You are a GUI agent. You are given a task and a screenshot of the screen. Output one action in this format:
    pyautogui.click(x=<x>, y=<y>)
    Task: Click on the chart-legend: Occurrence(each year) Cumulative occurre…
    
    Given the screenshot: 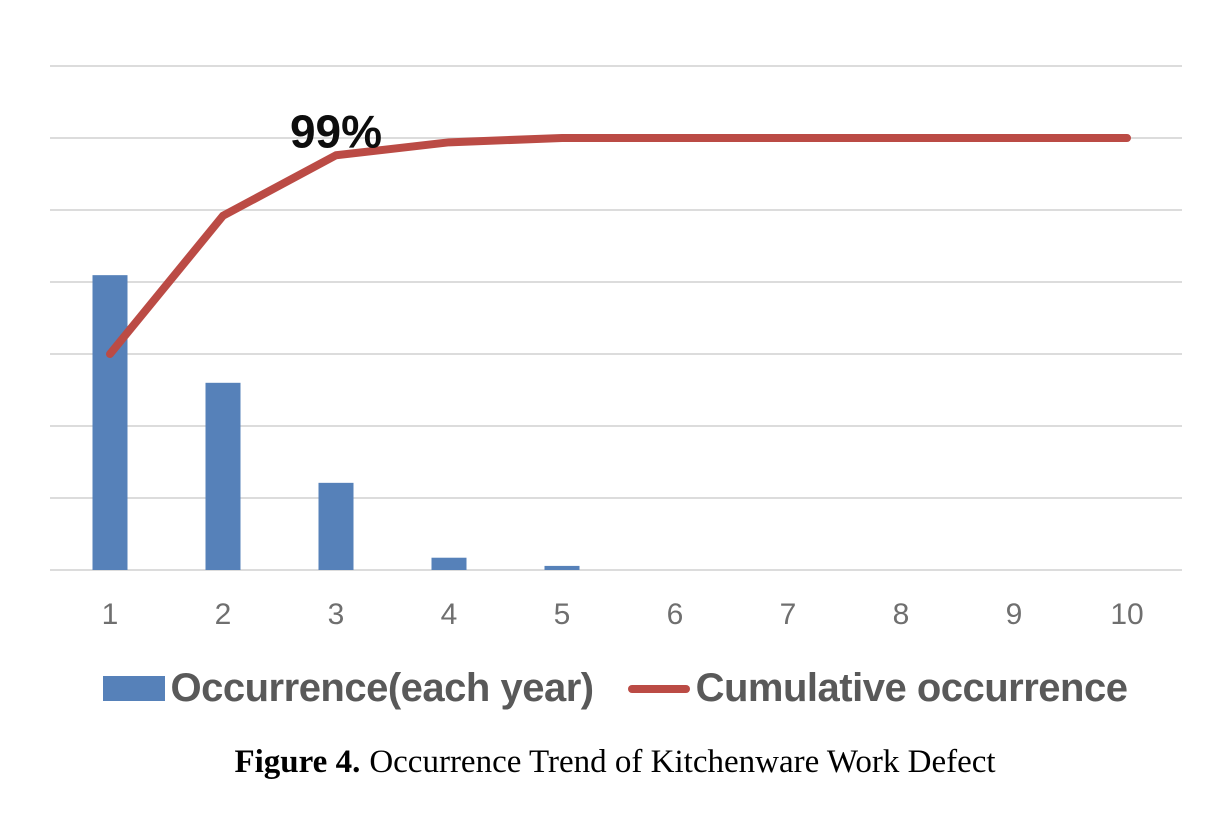 What is the action you would take?
    pyautogui.click(x=615, y=688)
    